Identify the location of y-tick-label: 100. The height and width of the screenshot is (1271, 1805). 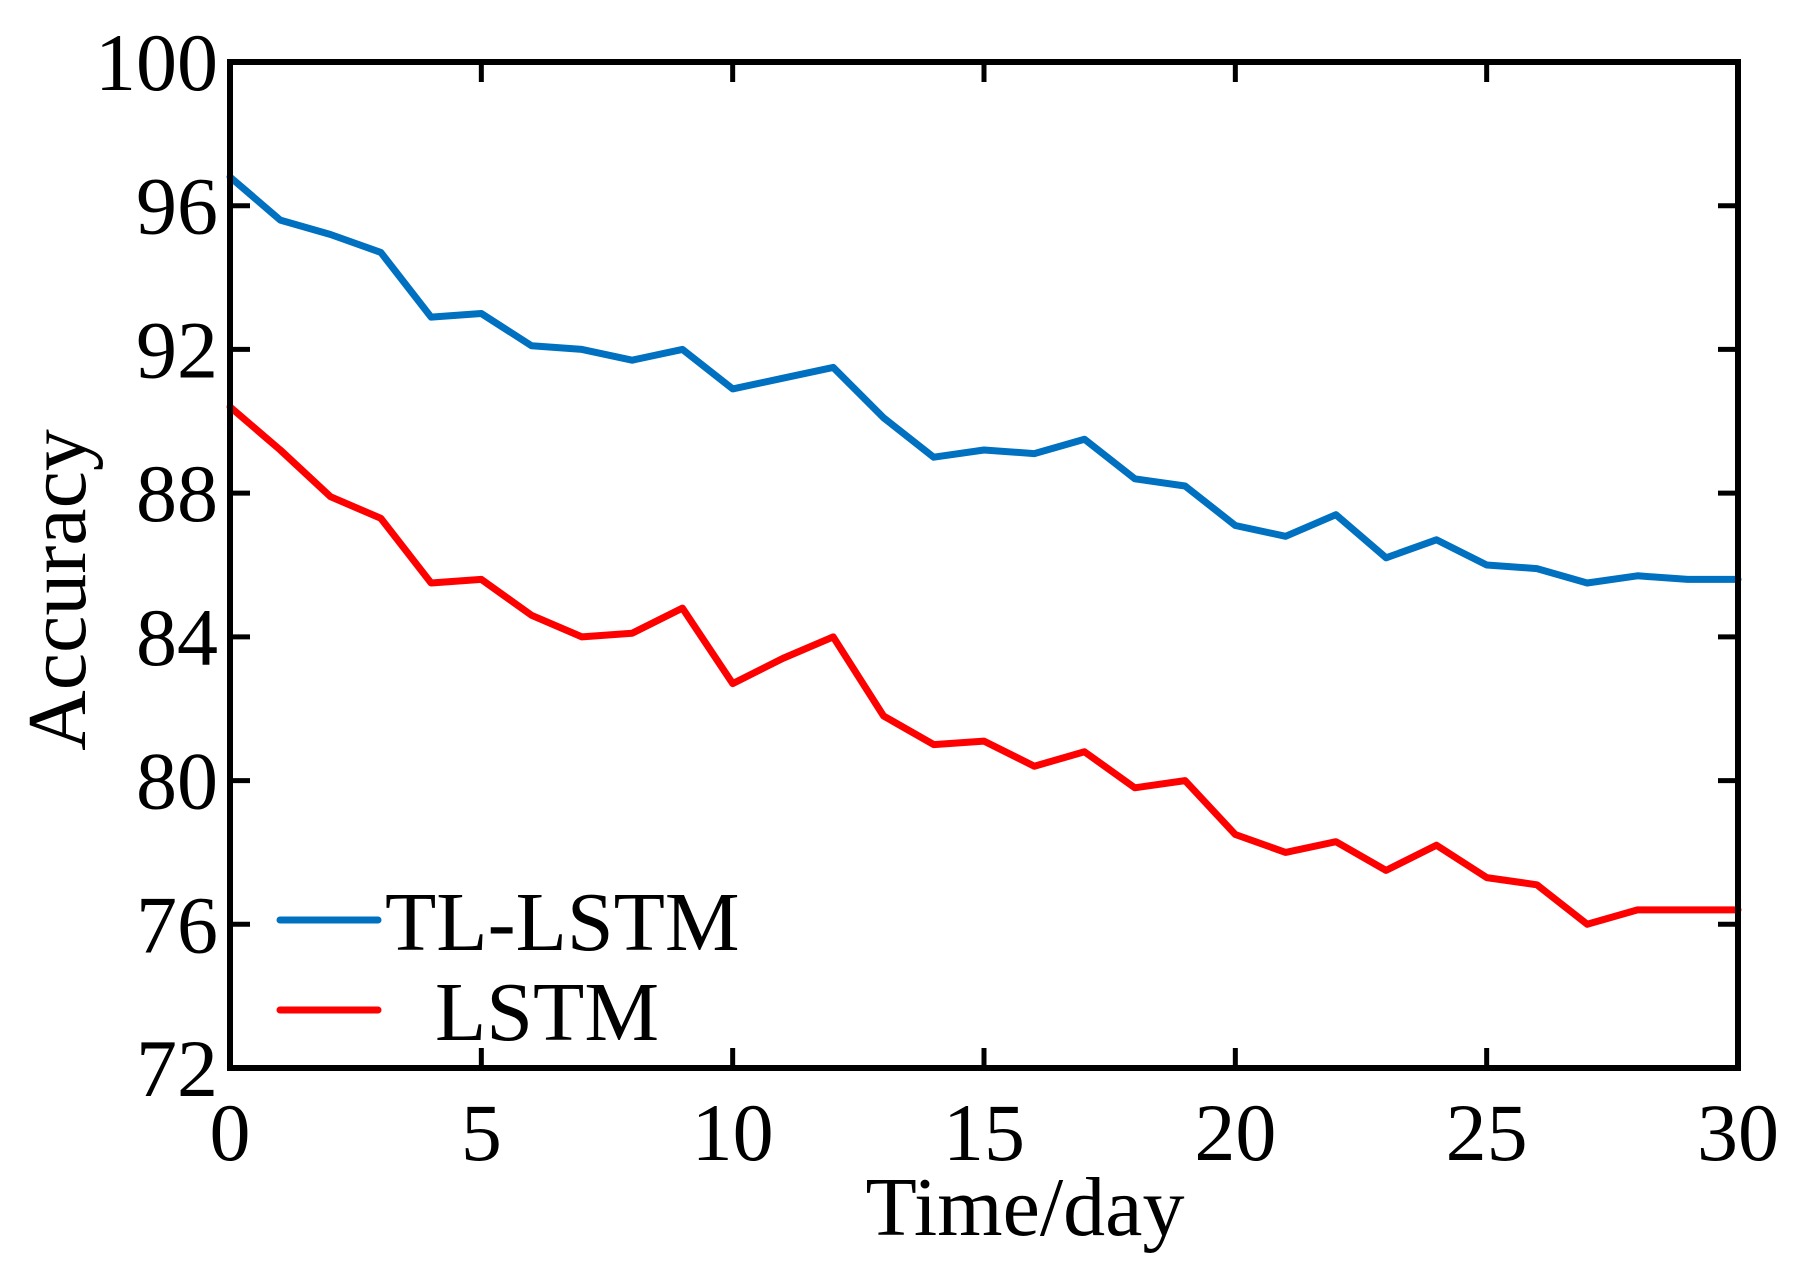
(156, 62).